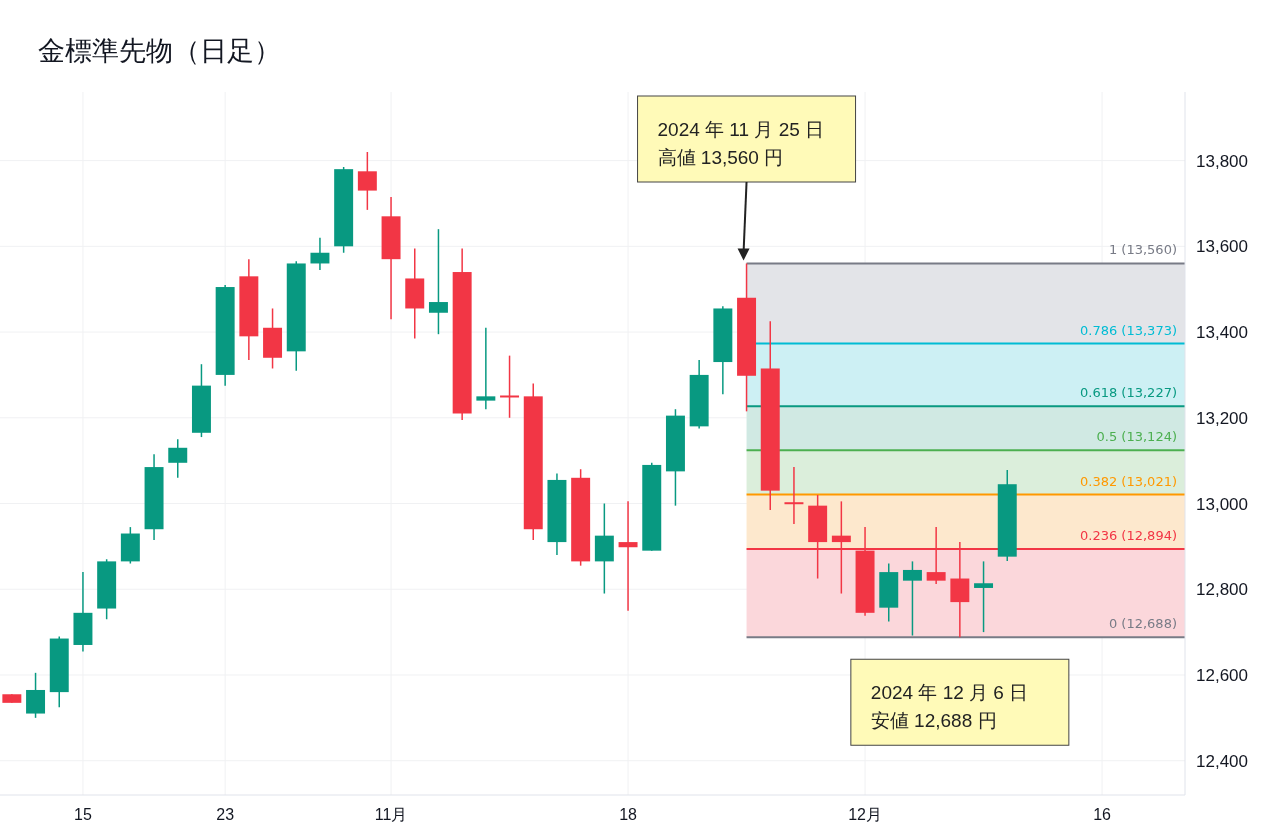  What do you see at coordinates (225, 814) in the screenshot?
I see `x-tick-label: 23` at bounding box center [225, 814].